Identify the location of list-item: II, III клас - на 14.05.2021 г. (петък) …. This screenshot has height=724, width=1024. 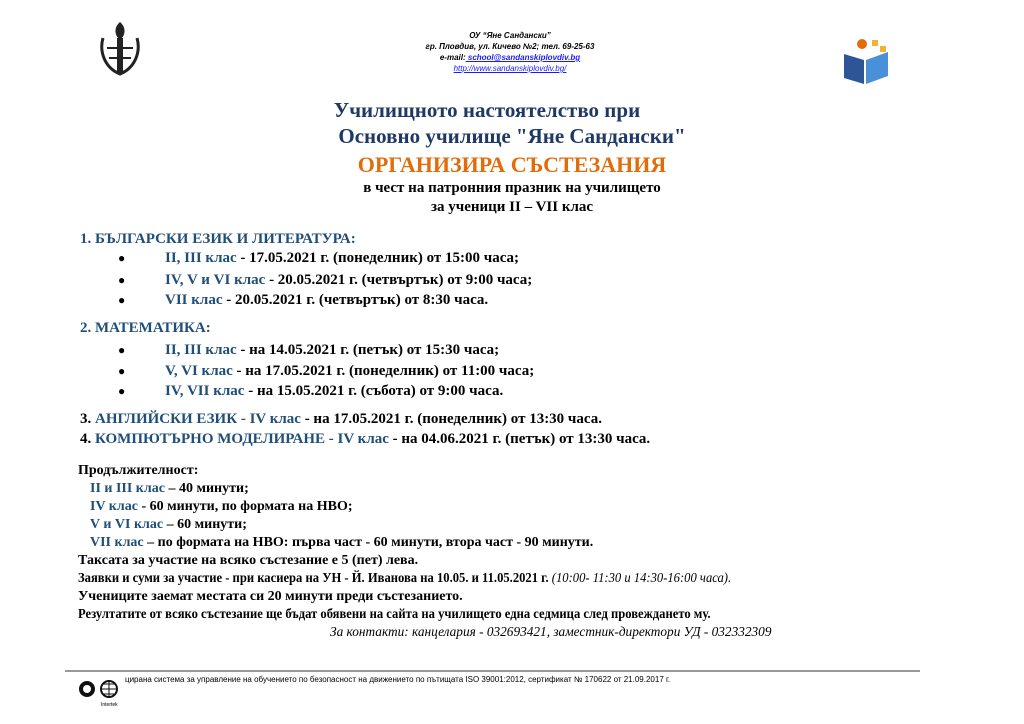
(332, 350).